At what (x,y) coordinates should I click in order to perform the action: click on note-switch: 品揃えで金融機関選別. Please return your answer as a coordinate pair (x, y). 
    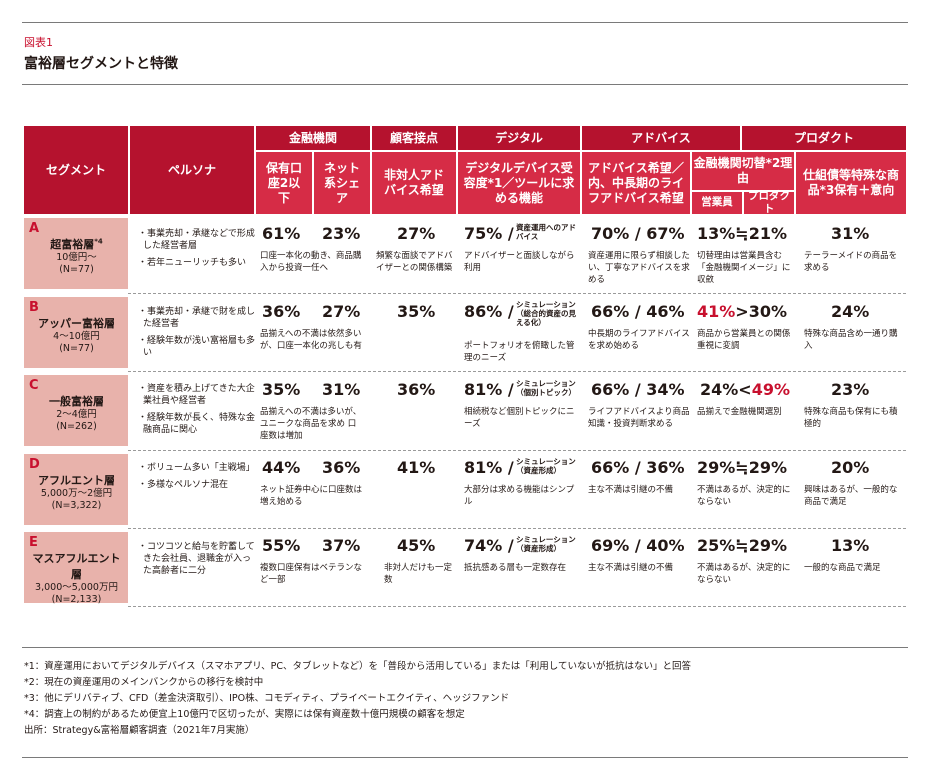
    Looking at the image, I should click on (739, 412).